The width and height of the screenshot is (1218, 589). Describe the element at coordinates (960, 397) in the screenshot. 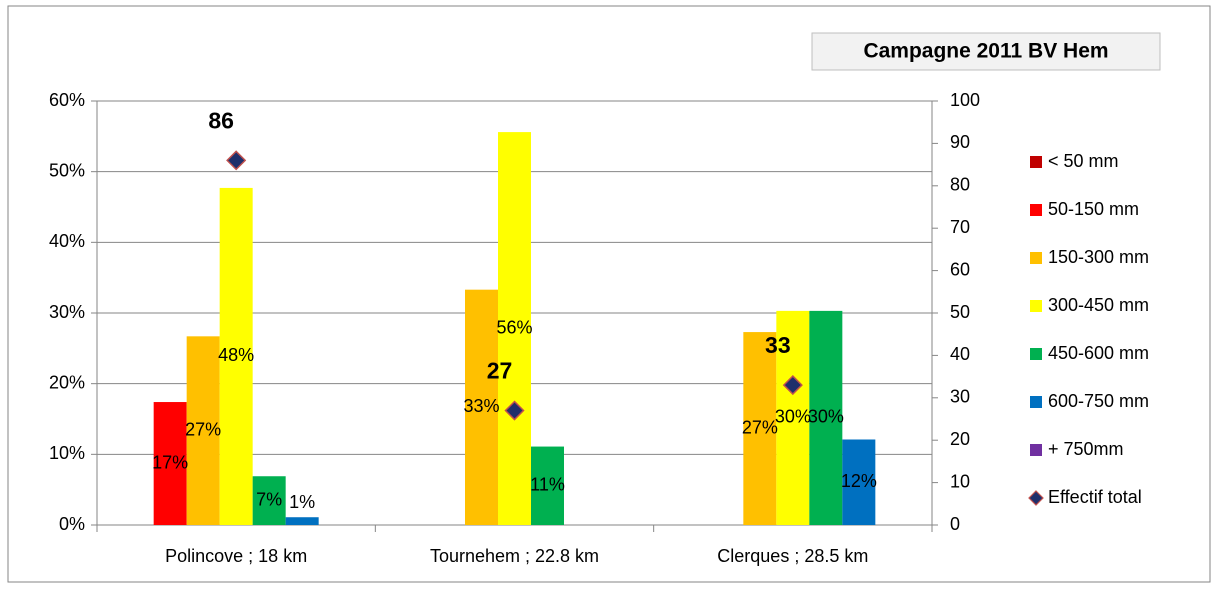

I see `y2-tick-label: 30` at that location.